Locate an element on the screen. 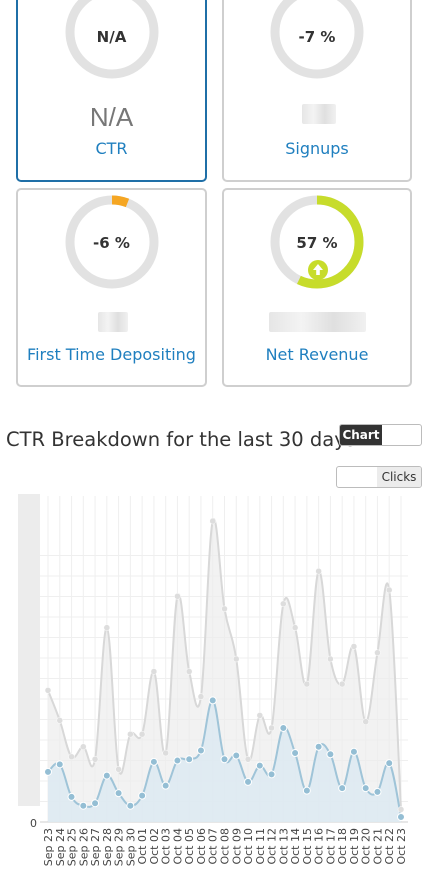 This screenshot has width=422, height=880. kpi-card-signups: -7 % Signups is located at coordinates (317, 91).